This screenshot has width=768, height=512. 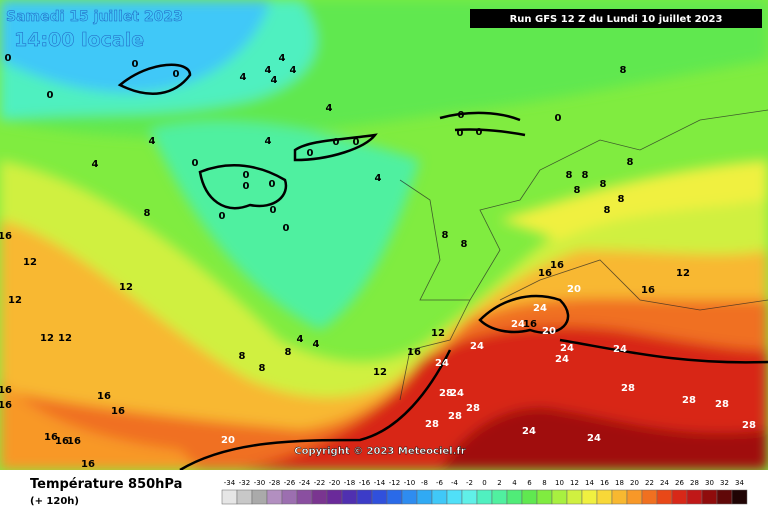 I want to click on footer-subtitle: (+ 120h), so click(x=54, y=501).